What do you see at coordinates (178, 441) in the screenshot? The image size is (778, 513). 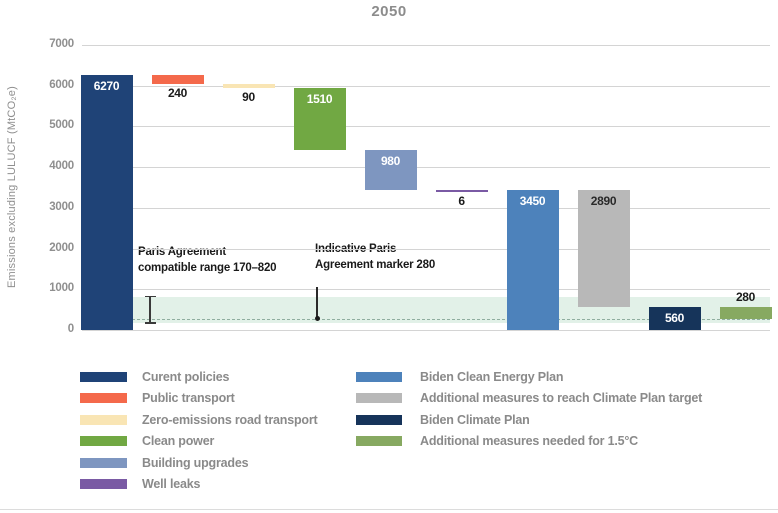 I see `legend-item-label: Clean power` at bounding box center [178, 441].